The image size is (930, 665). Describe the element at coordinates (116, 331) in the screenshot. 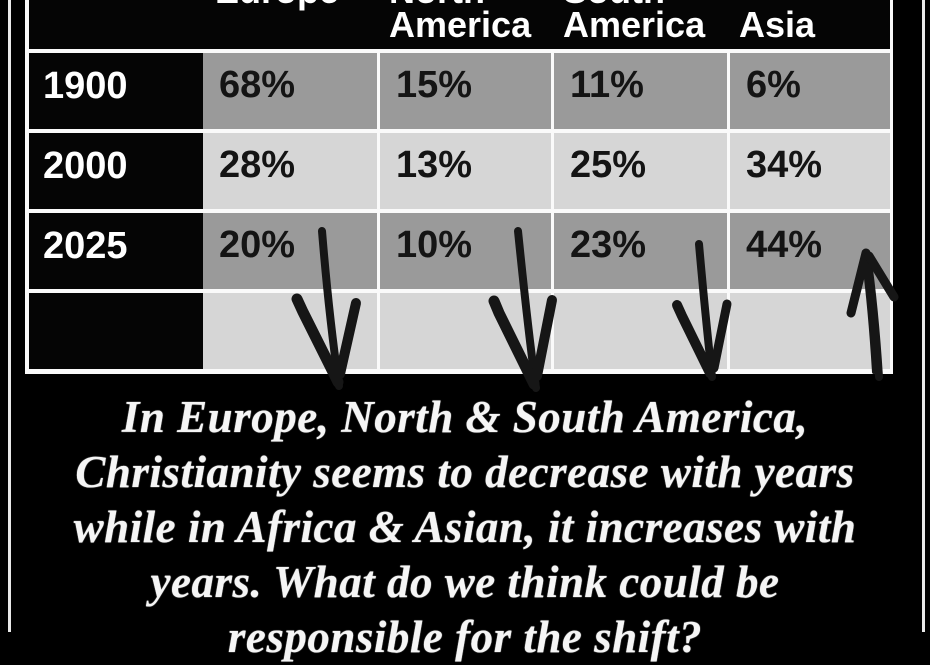

I see `row-label-empty` at that location.